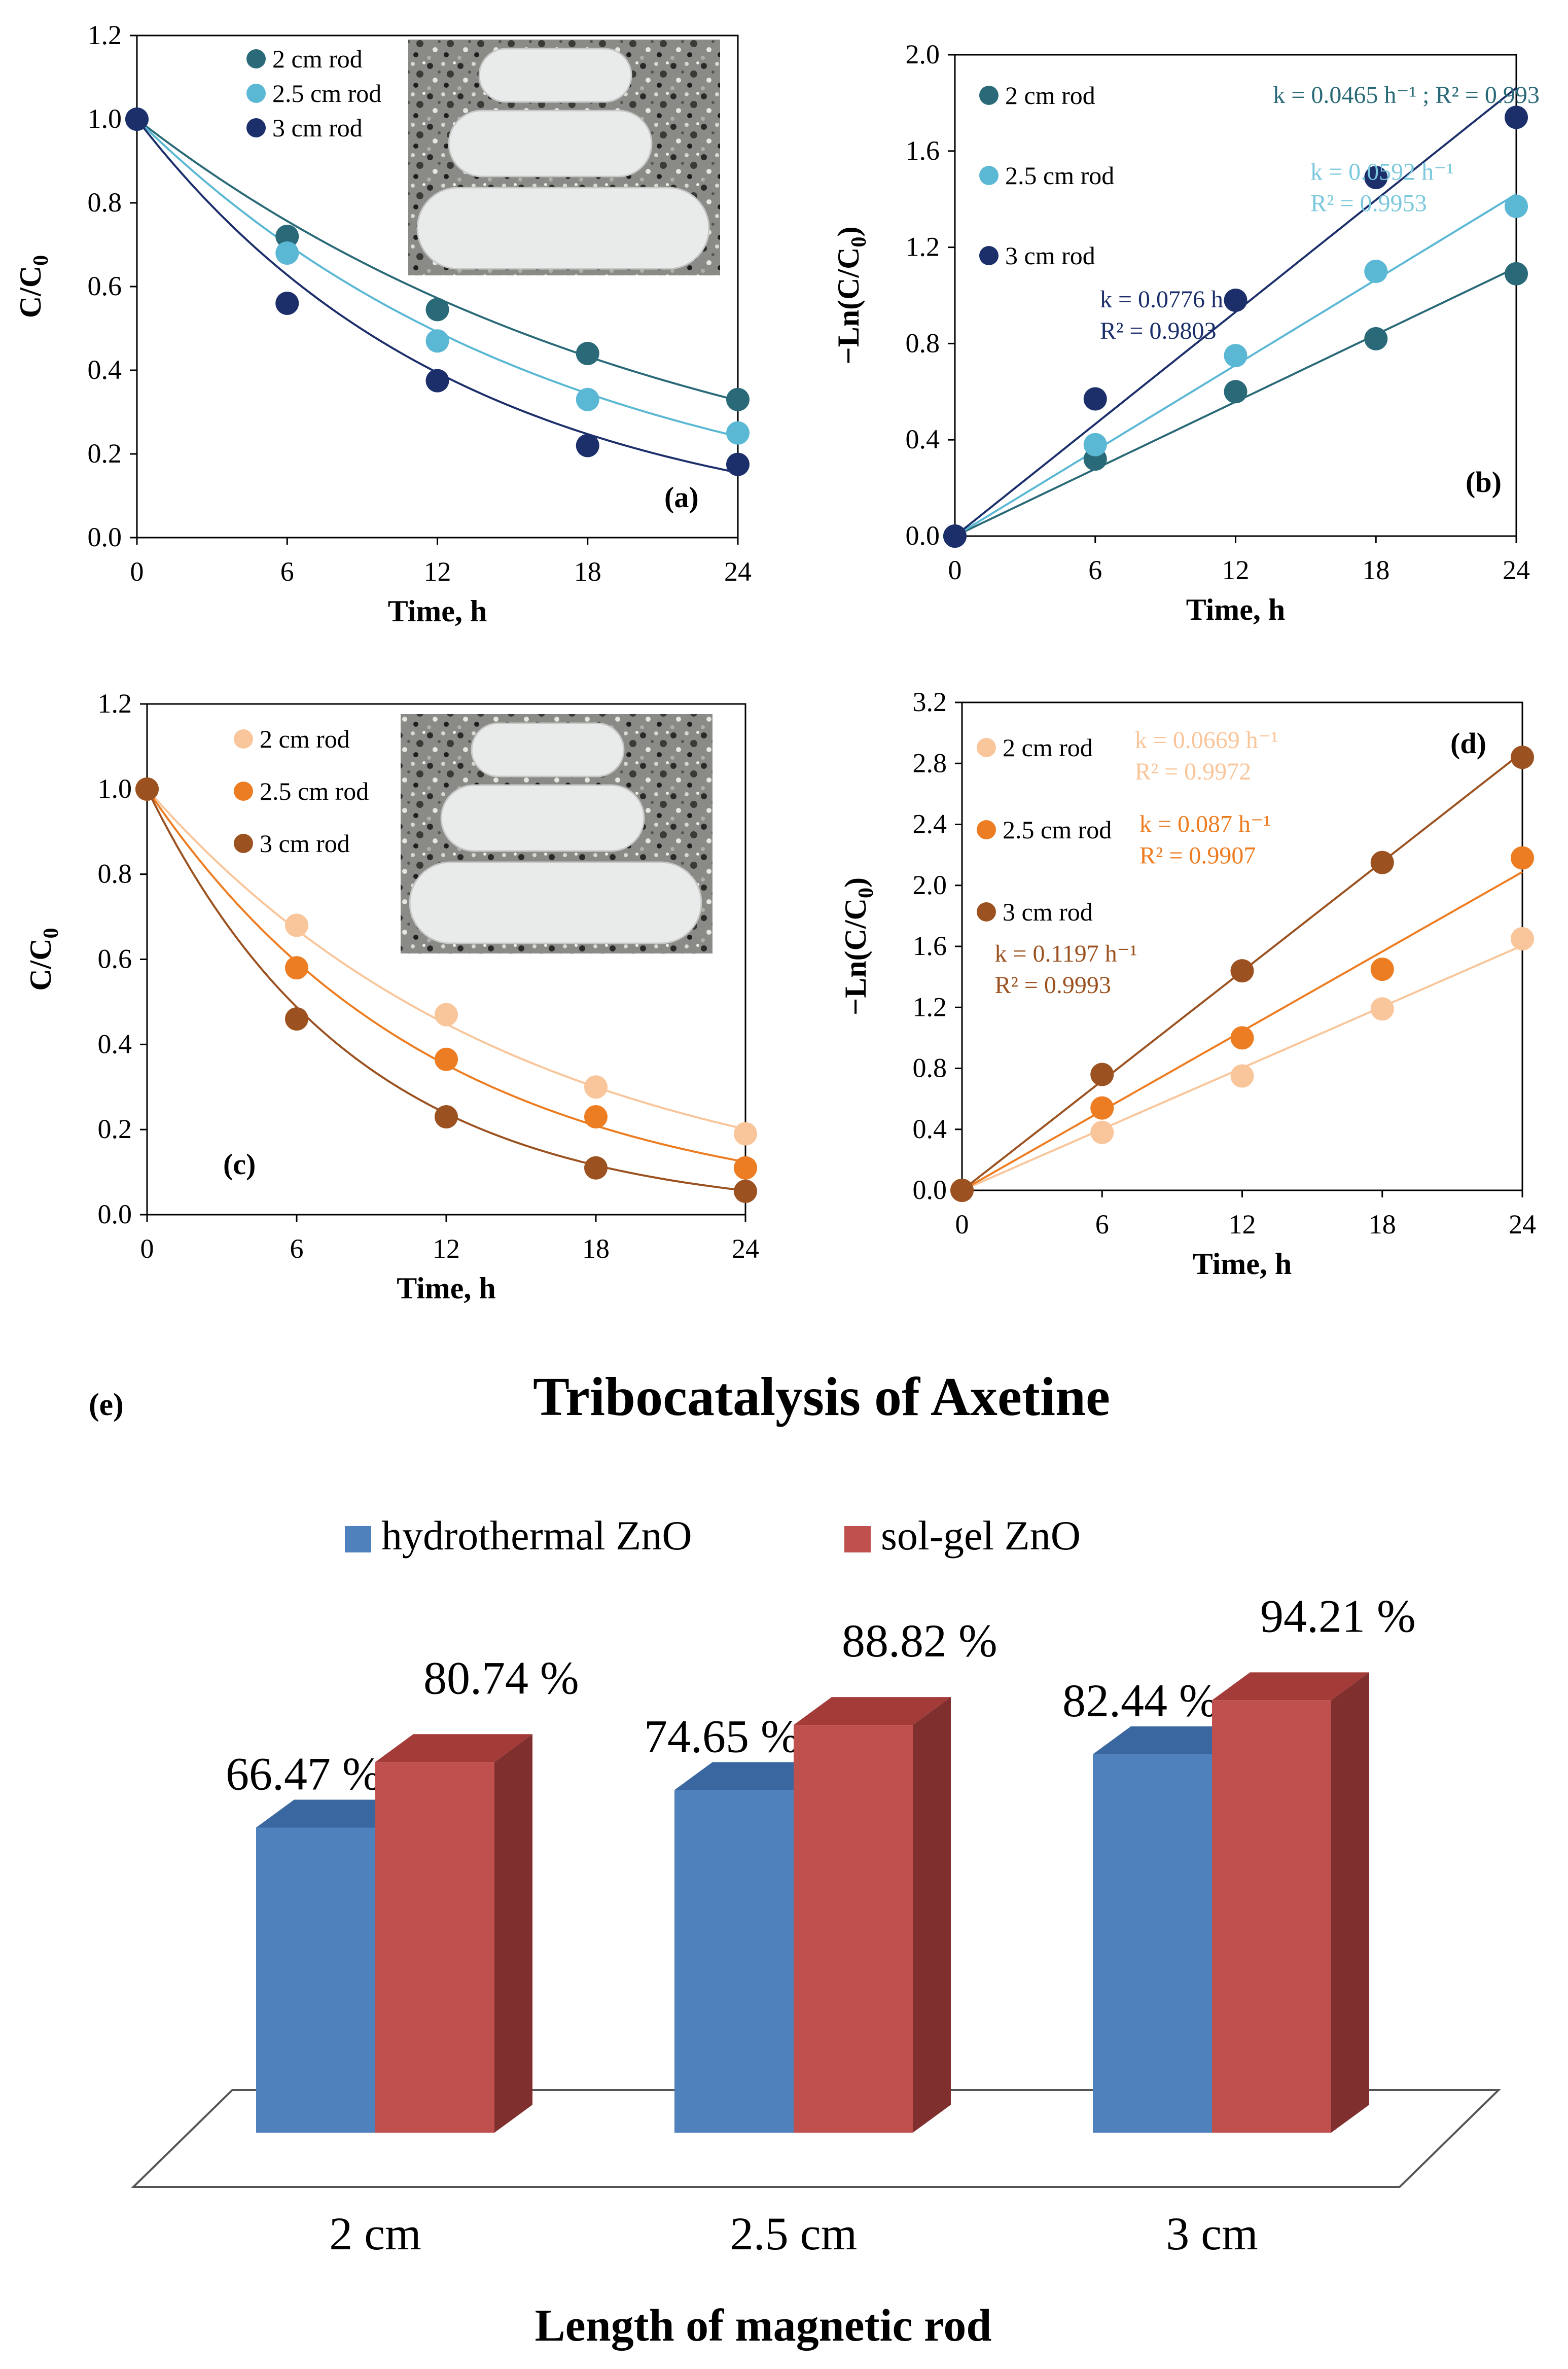  I want to click on legend-label: 2.5 cm rod, so click(326, 93).